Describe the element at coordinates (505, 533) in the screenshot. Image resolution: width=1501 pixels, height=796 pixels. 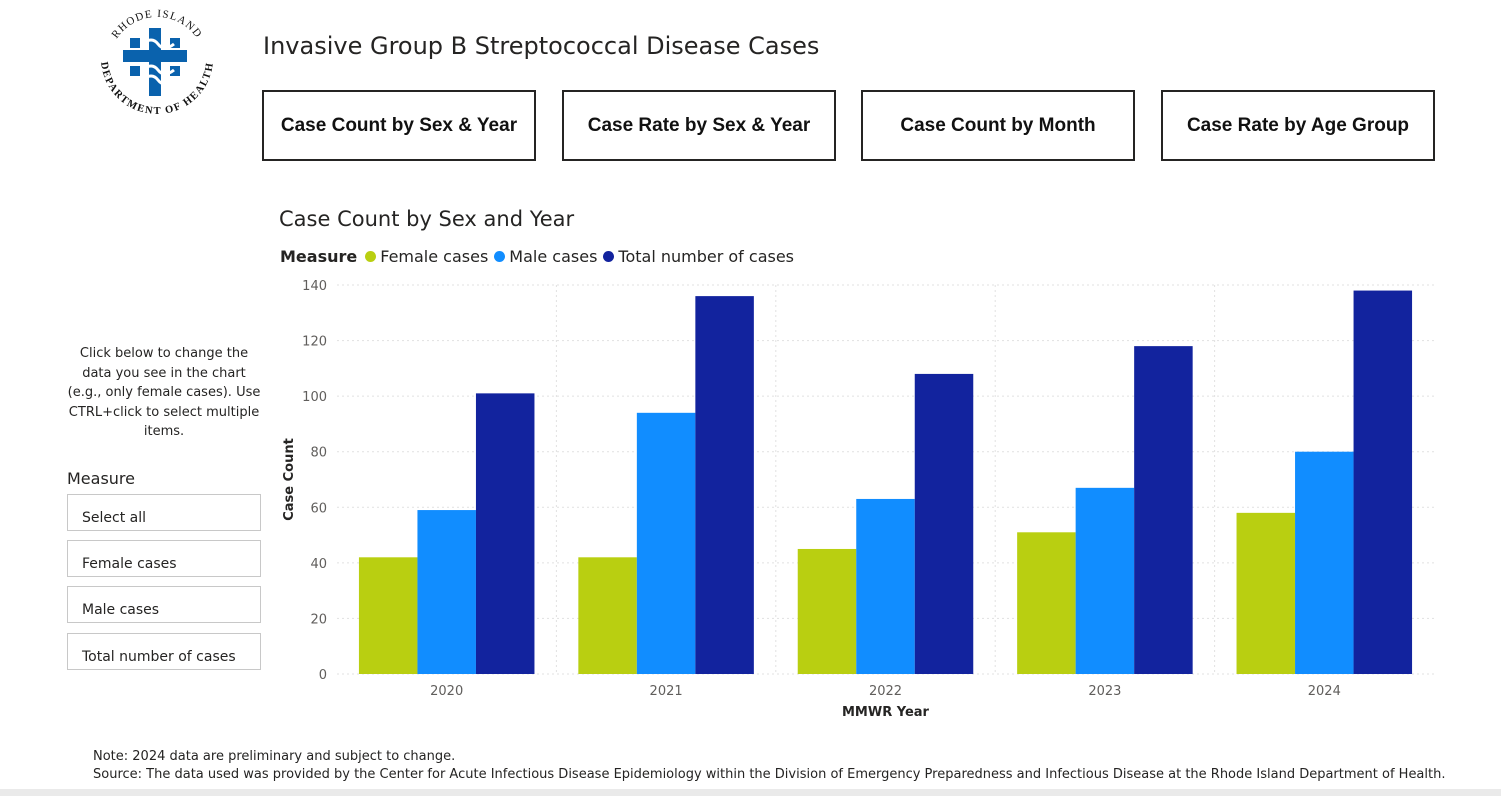
I see `bar-total-number-of-cases-2020` at that location.